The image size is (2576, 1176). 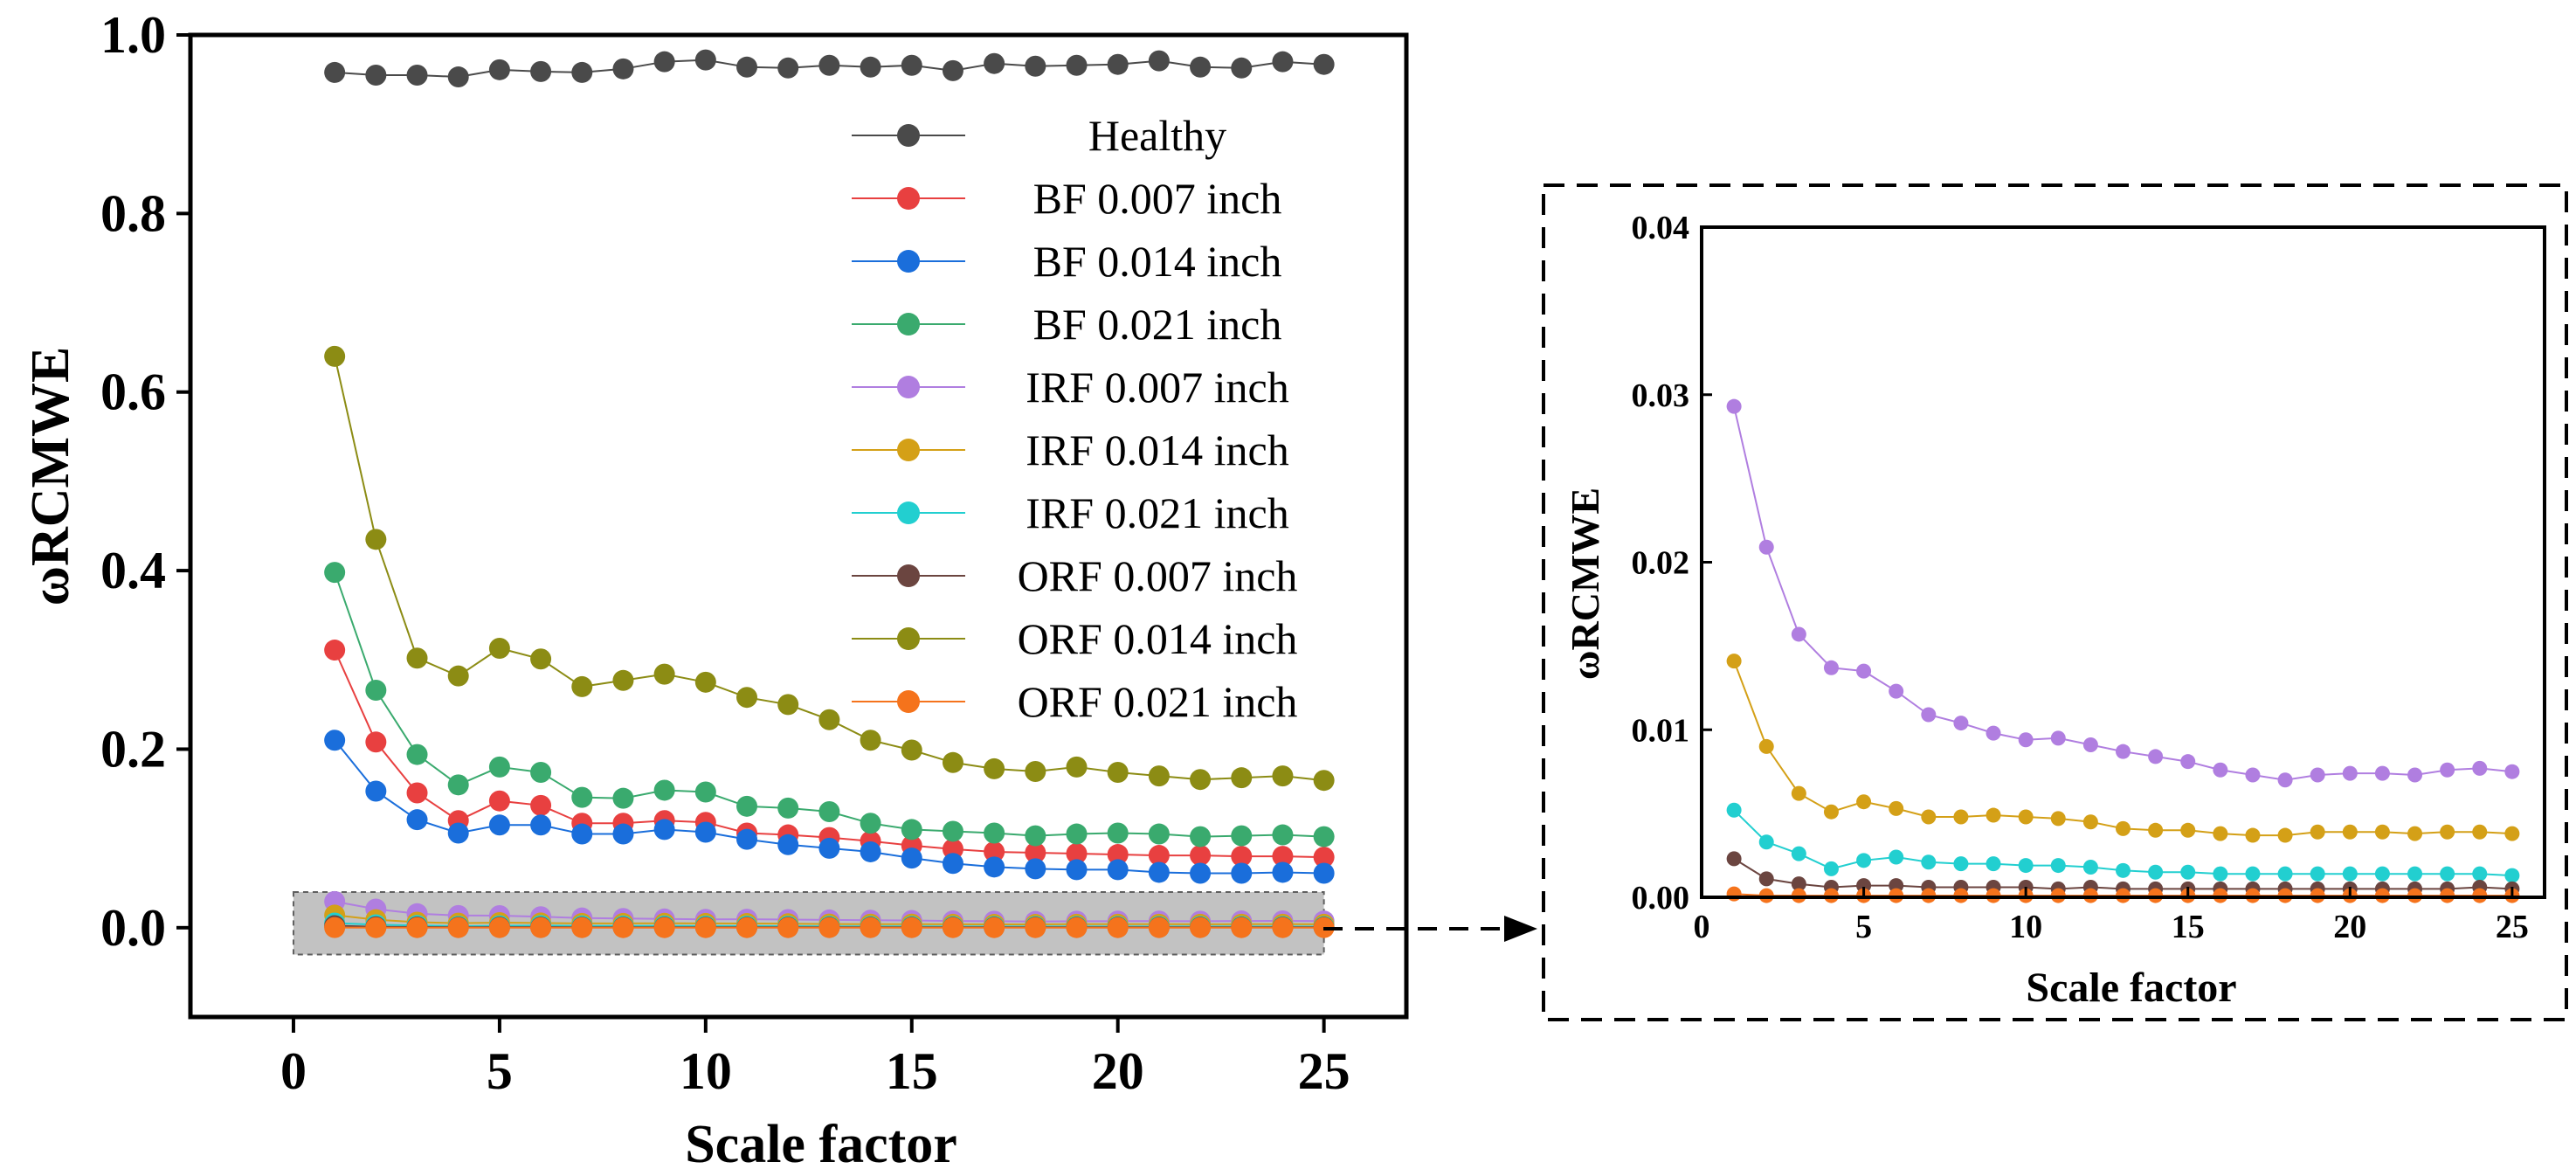 I want to click on y-tick-label: 0.0, so click(x=133, y=928).